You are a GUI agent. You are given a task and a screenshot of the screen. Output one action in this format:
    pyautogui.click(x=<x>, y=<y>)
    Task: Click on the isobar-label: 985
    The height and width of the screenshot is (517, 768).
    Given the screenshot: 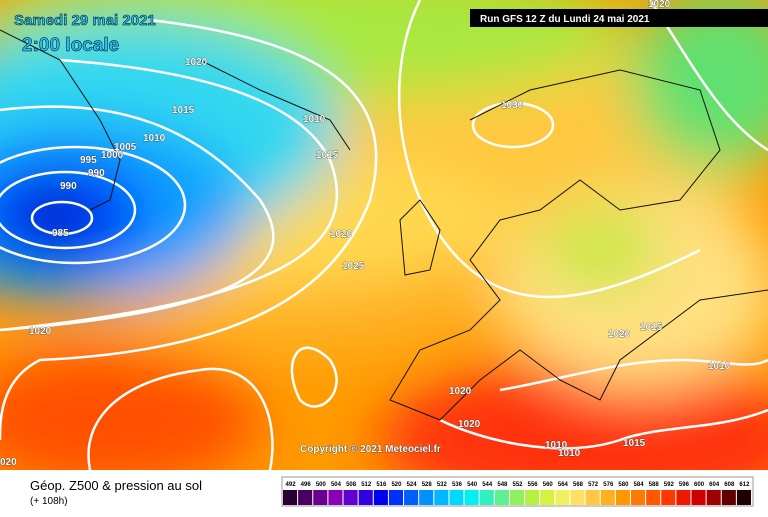 What is the action you would take?
    pyautogui.click(x=60, y=233)
    